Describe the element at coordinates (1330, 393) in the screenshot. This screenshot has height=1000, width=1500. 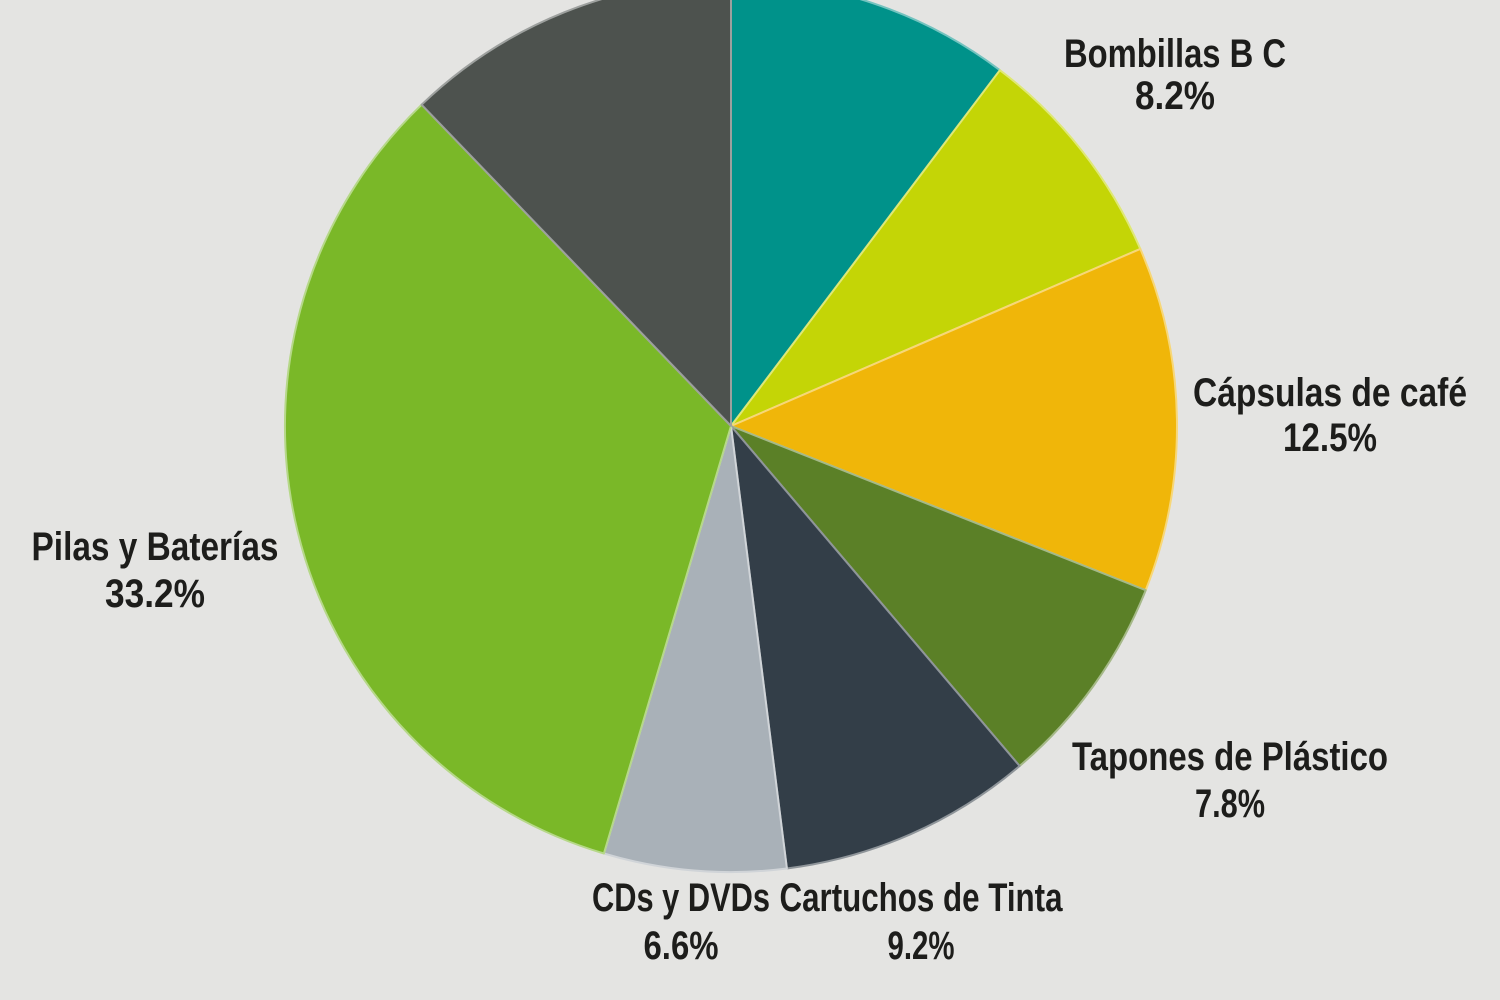
I see `slice-label-name-capsulas-de-cafe: Cápsulas de café` at that location.